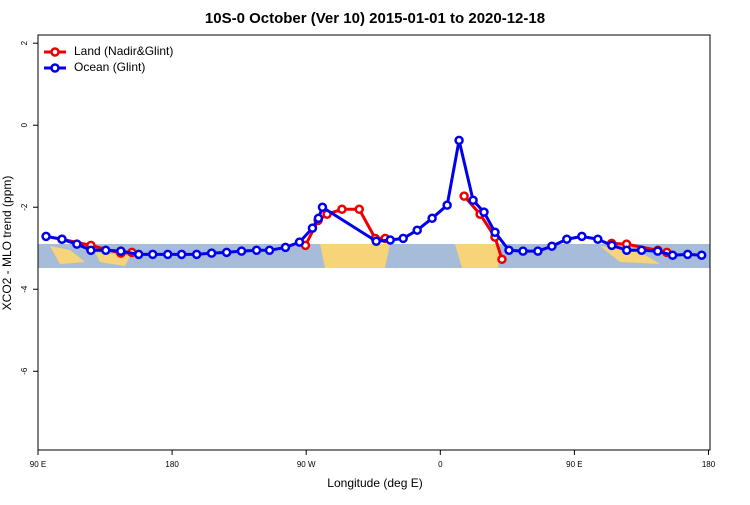  Describe the element at coordinates (440, 464) in the screenshot. I see `x-tick-label: 0` at that location.